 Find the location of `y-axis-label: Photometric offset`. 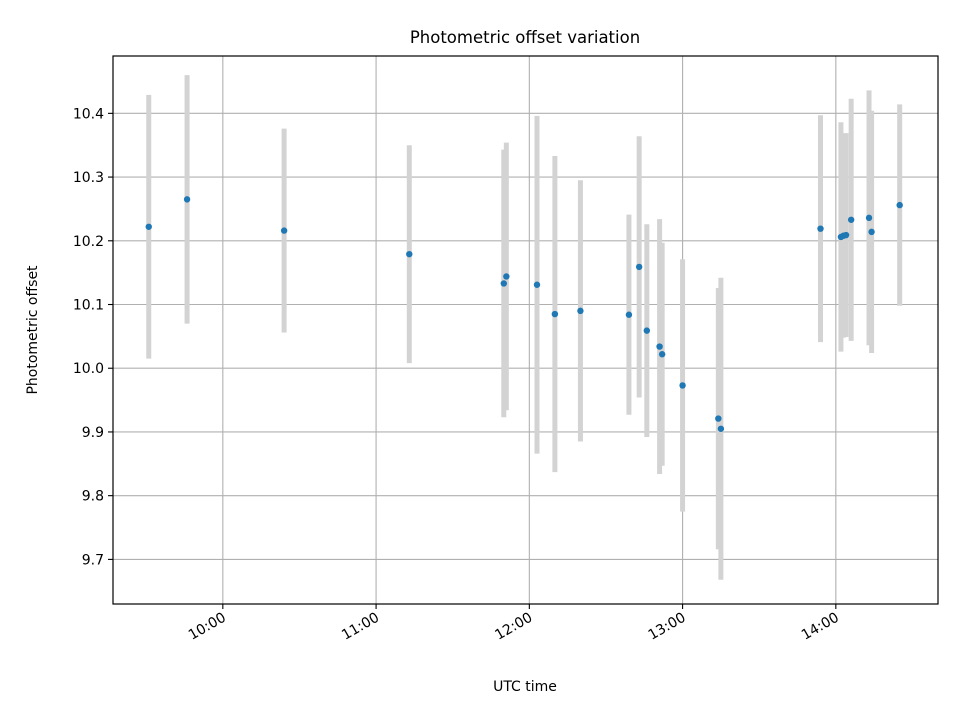

y-axis-label: Photometric offset is located at coordinates (33, 330).